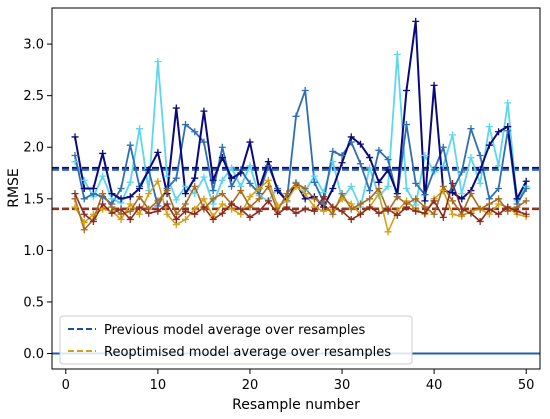 This screenshot has width=550, height=419. Describe the element at coordinates (33, 302) in the screenshot. I see `y-tick-label: 0.5` at that location.